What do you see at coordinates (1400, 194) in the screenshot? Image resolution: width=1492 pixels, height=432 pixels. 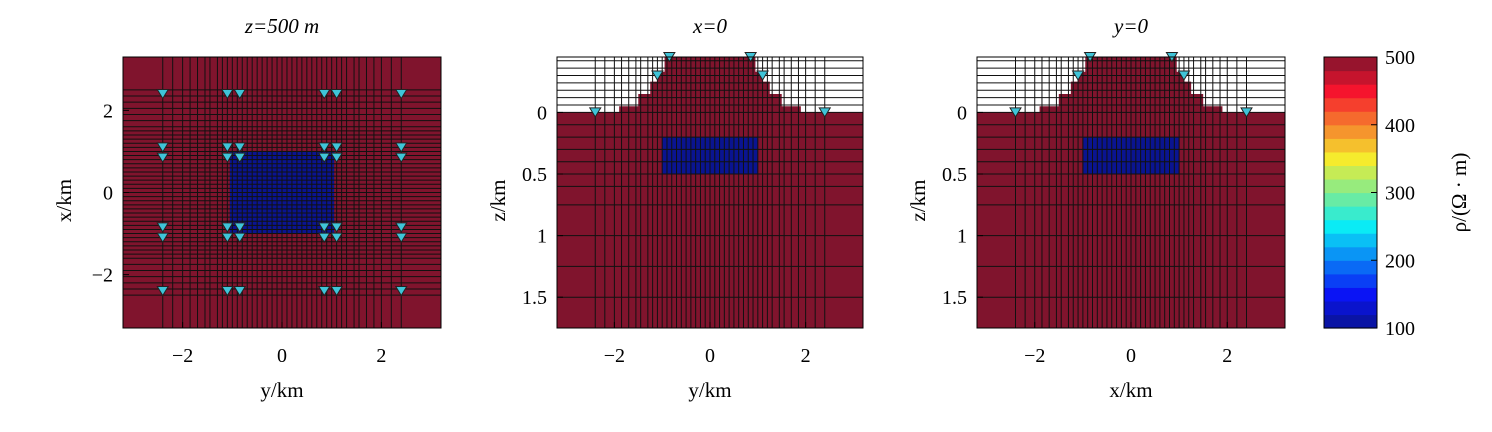 I see `colorbar-tick-label: 300` at bounding box center [1400, 194].